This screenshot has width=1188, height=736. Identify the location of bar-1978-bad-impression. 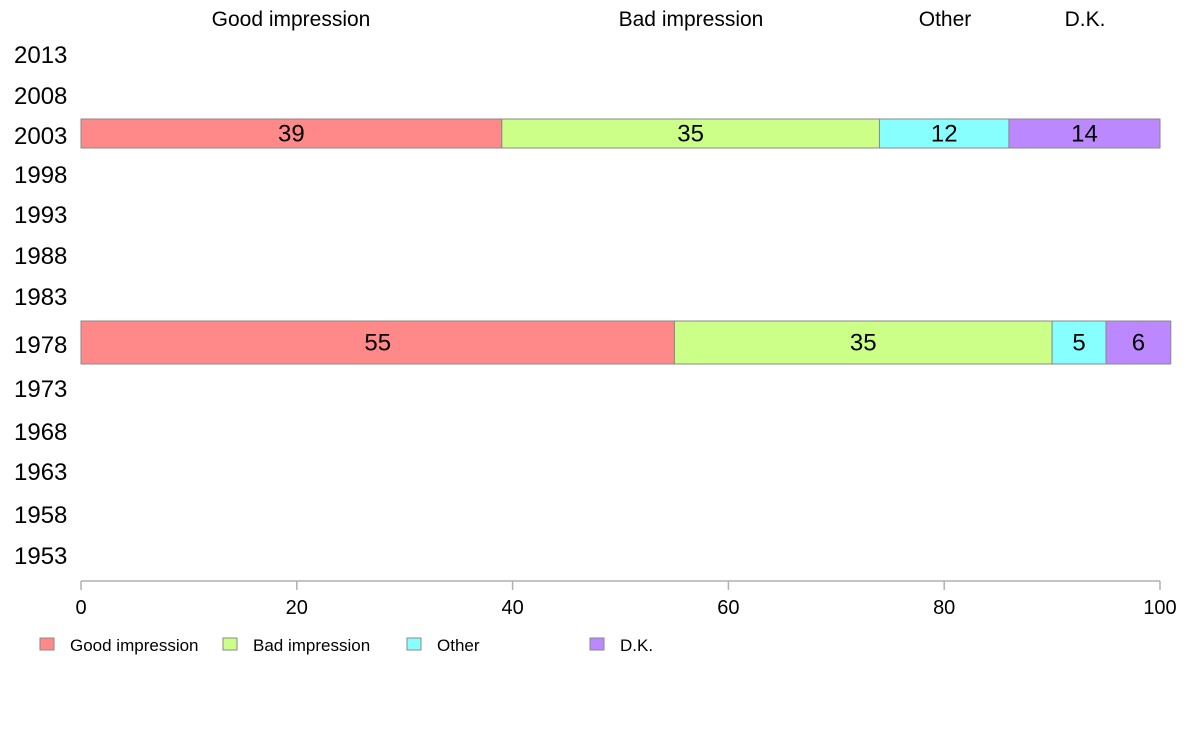
(863, 342).